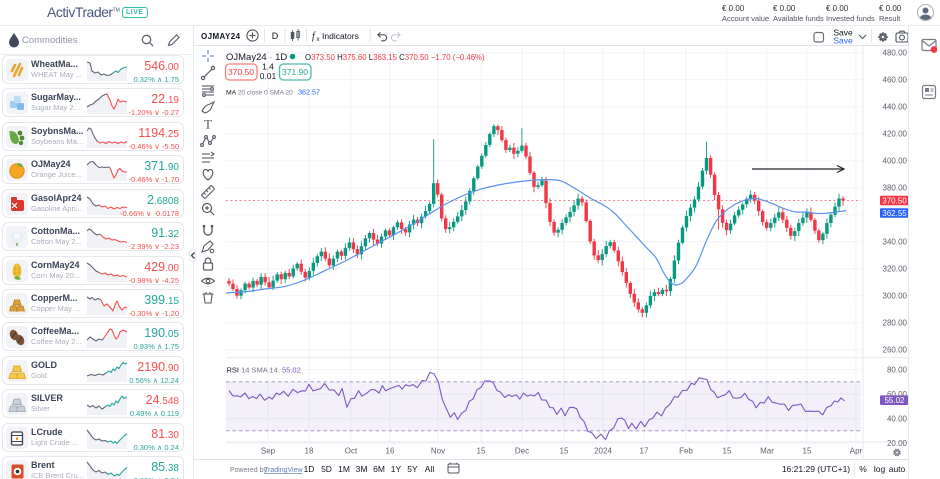 The width and height of the screenshot is (940, 479). I want to click on svg-text: RSI 14 SMA 14, so click(252, 370).